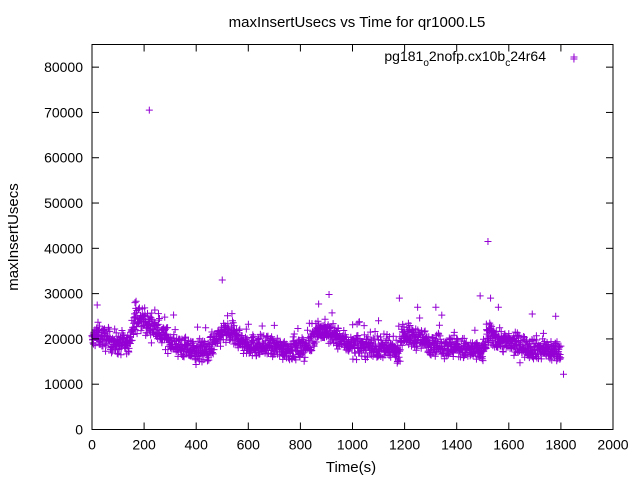 This screenshot has height=480, width=640. What do you see at coordinates (63, 294) in the screenshot?
I see `y-tick-label: 30000` at bounding box center [63, 294].